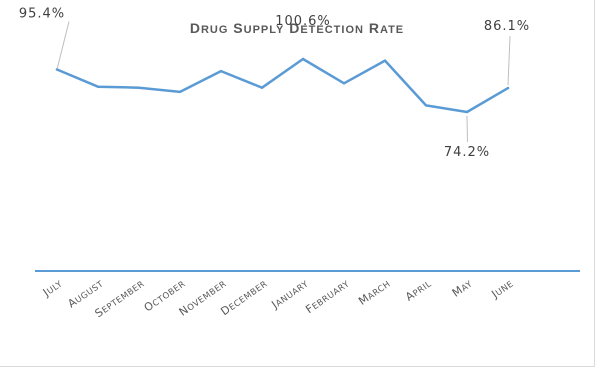  Describe the element at coordinates (303, 21) in the screenshot. I see `data-label-january: 100.6%` at that location.